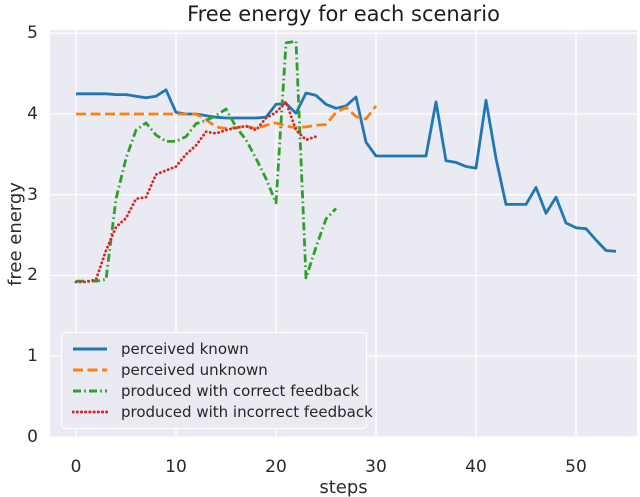 The image size is (640, 497). I want to click on legend-item: produced with incorrect feedback, so click(222, 412).